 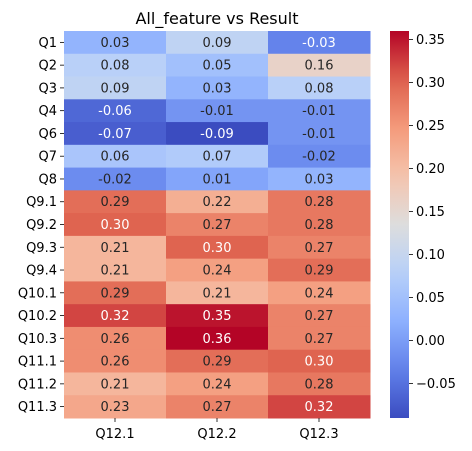 I want to click on cell-value-label: 0.16, so click(x=319, y=66).